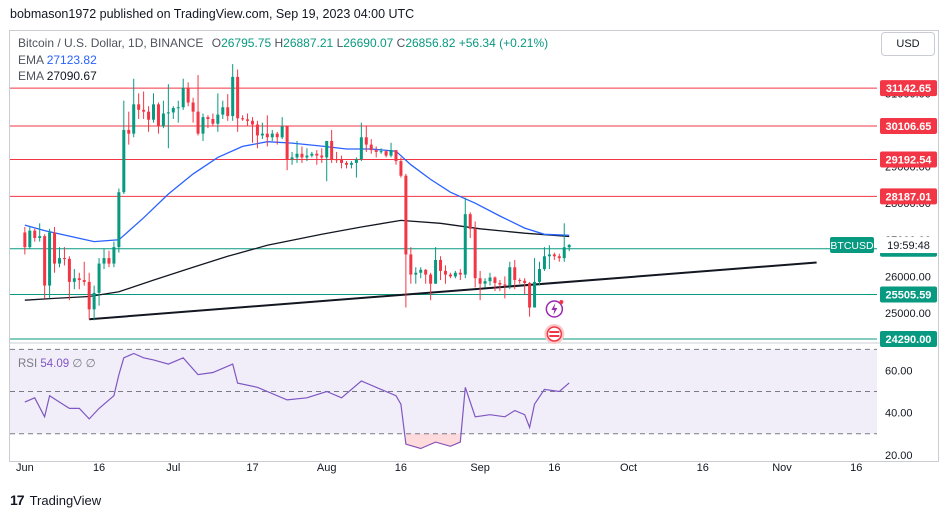  I want to click on time-tick-label: Aug, so click(327, 468).